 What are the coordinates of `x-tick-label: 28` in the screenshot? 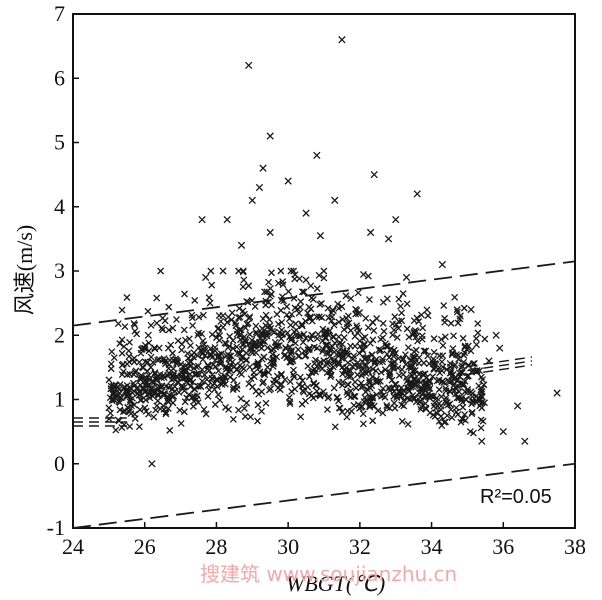 It's located at (216, 546).